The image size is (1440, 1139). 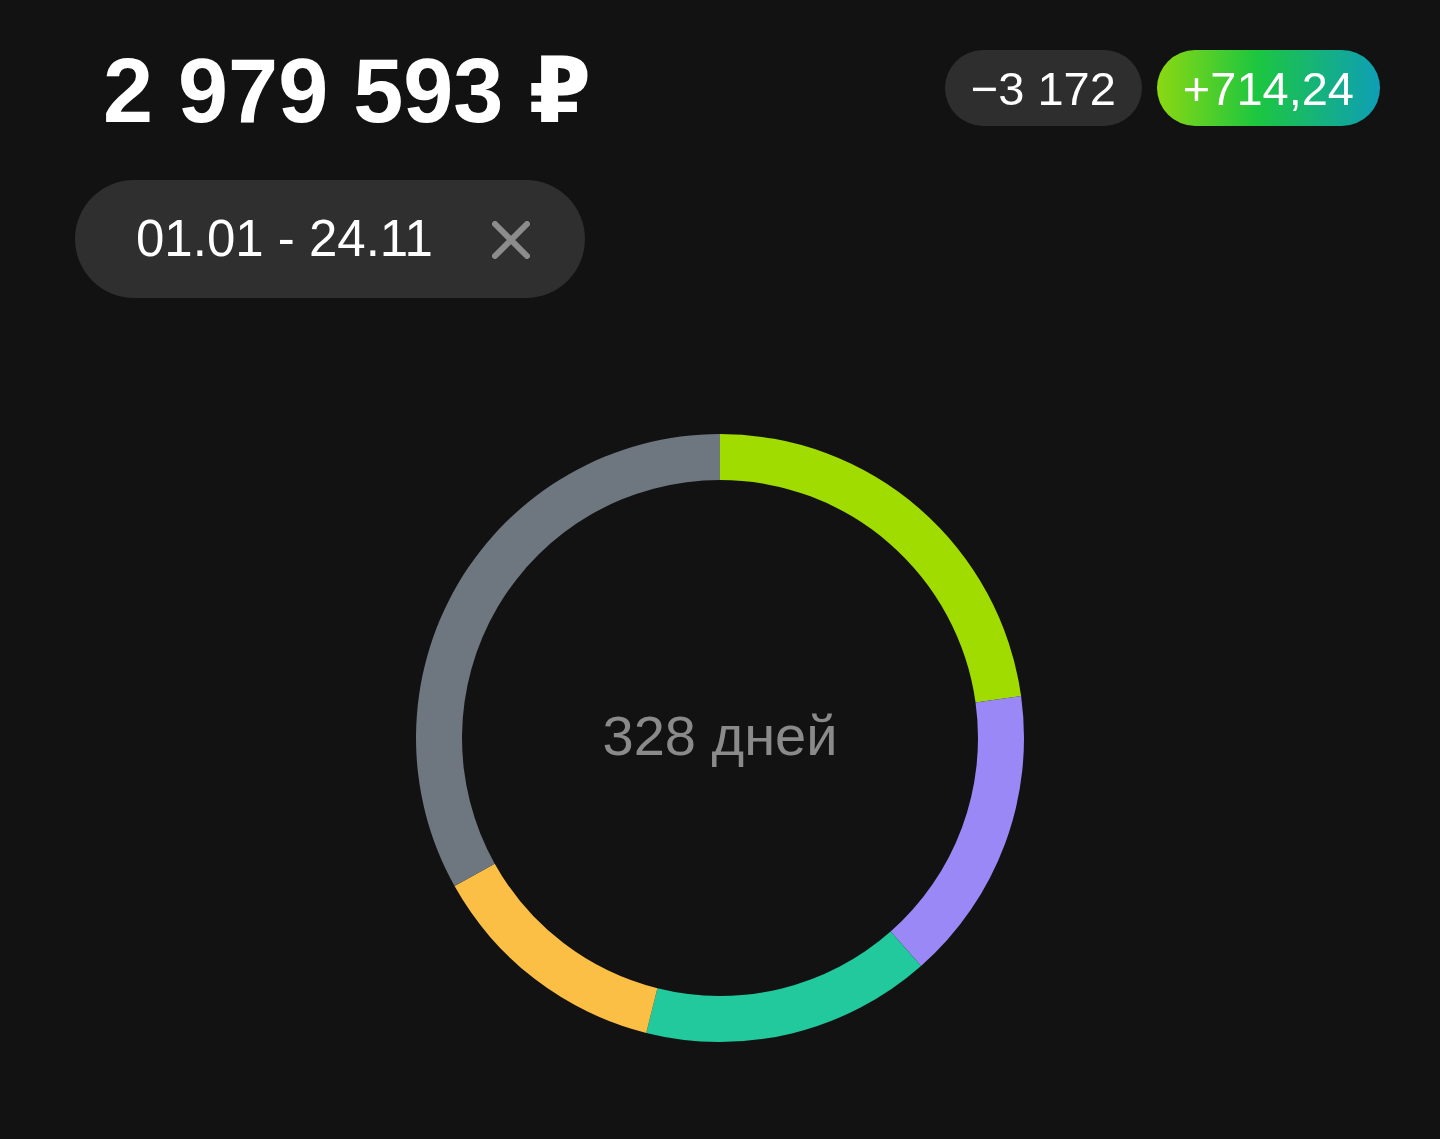 What do you see at coordinates (1043, 88) in the screenshot?
I see `text: −3 172` at bounding box center [1043, 88].